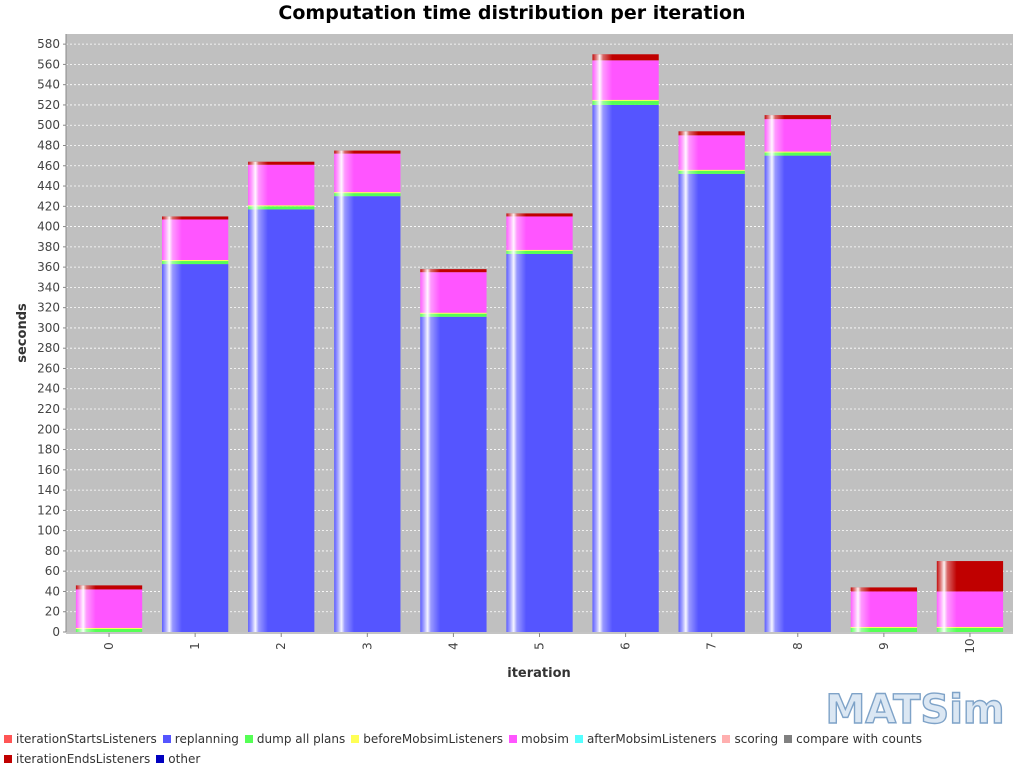 The width and height of the screenshot is (1024, 769). Describe the element at coordinates (52, 571) in the screenshot. I see `y-tick-label: 60` at that location.